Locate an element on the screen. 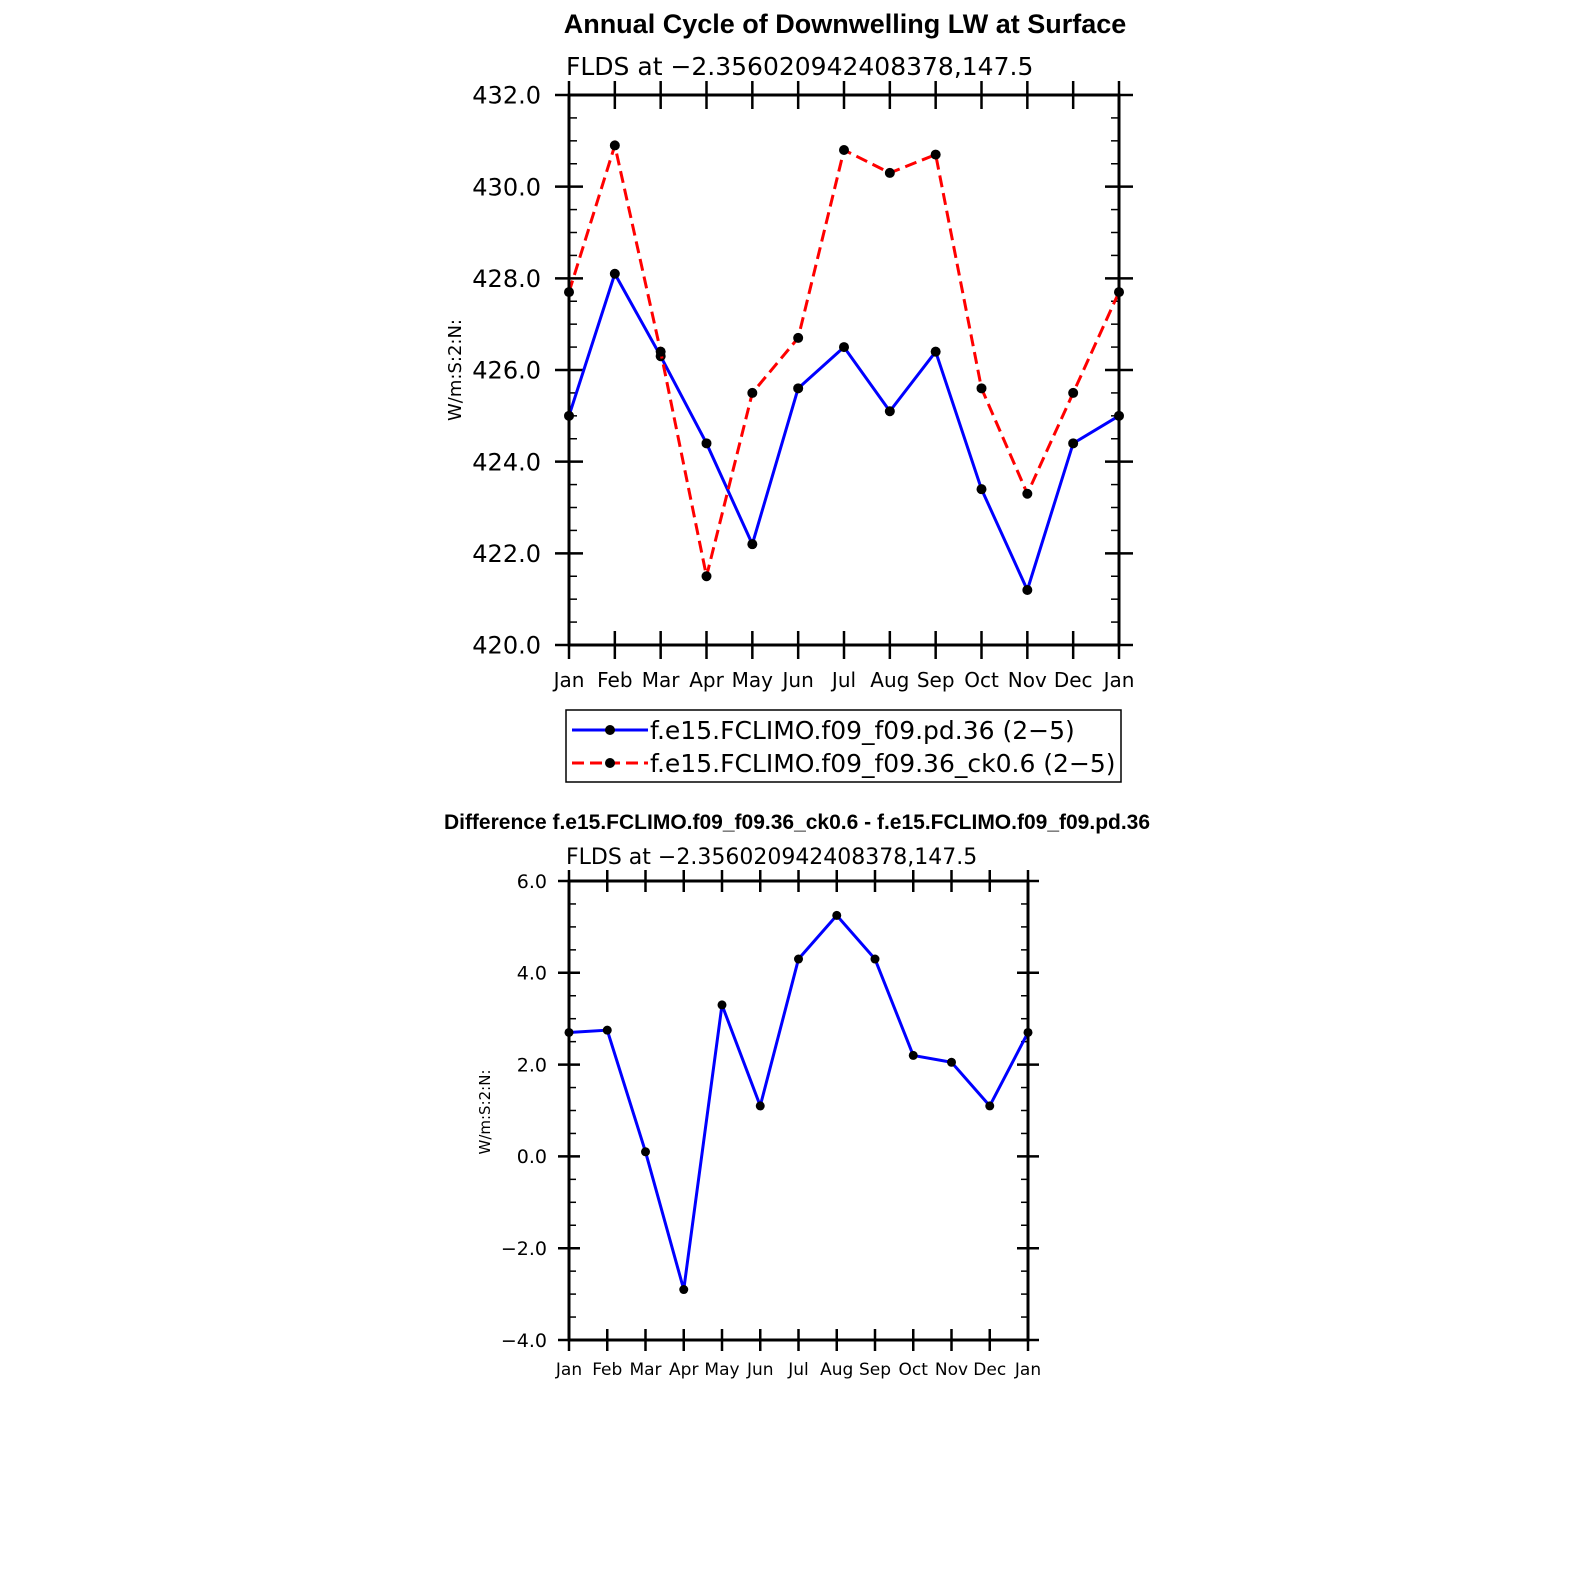 This screenshot has width=1574, height=1574. y-tick-label: 2.0 is located at coordinates (532, 1065).